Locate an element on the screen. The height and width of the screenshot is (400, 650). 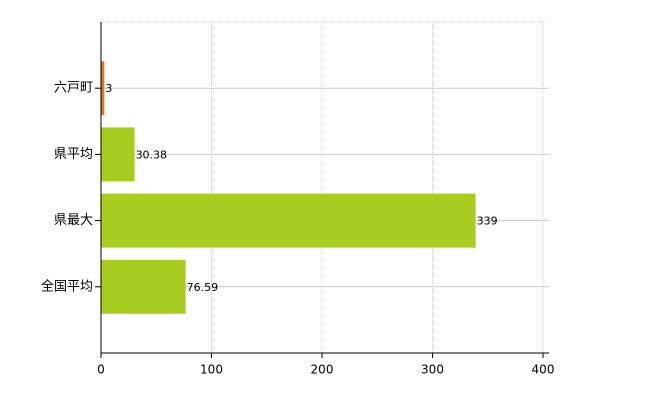
x-tick-label: 0 is located at coordinates (101, 370).